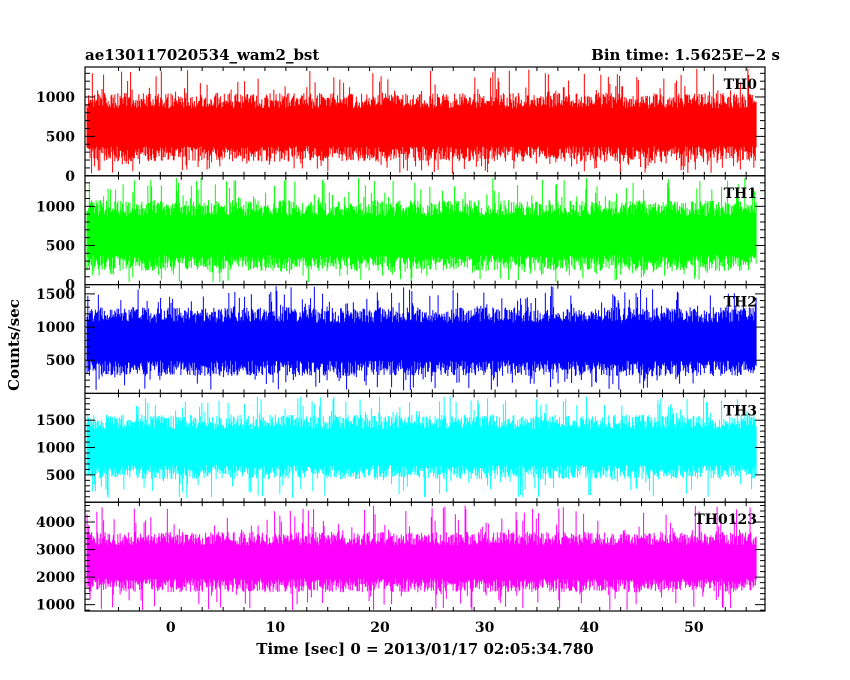 The height and width of the screenshot is (680, 850). I want to click on x-tick-label: 20, so click(380, 628).